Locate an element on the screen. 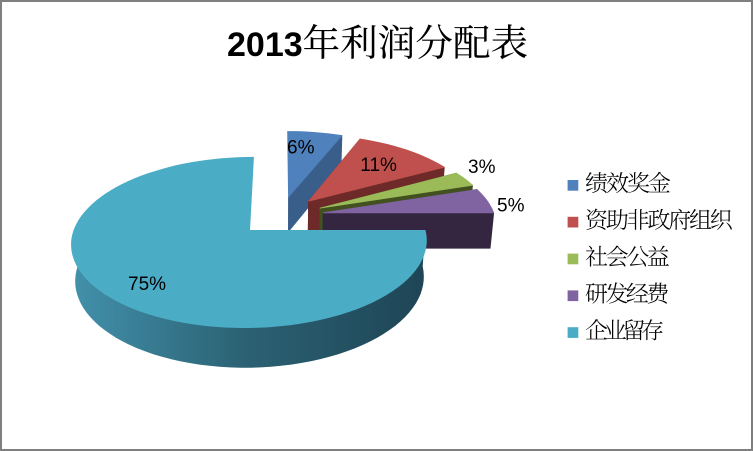 Image resolution: width=753 pixels, height=451 pixels. svg-text: 5% is located at coordinates (511, 206).